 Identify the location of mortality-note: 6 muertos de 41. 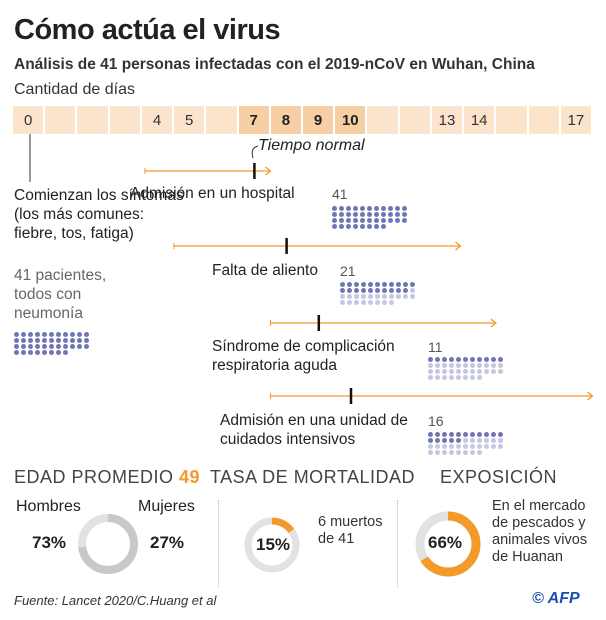
(350, 530).